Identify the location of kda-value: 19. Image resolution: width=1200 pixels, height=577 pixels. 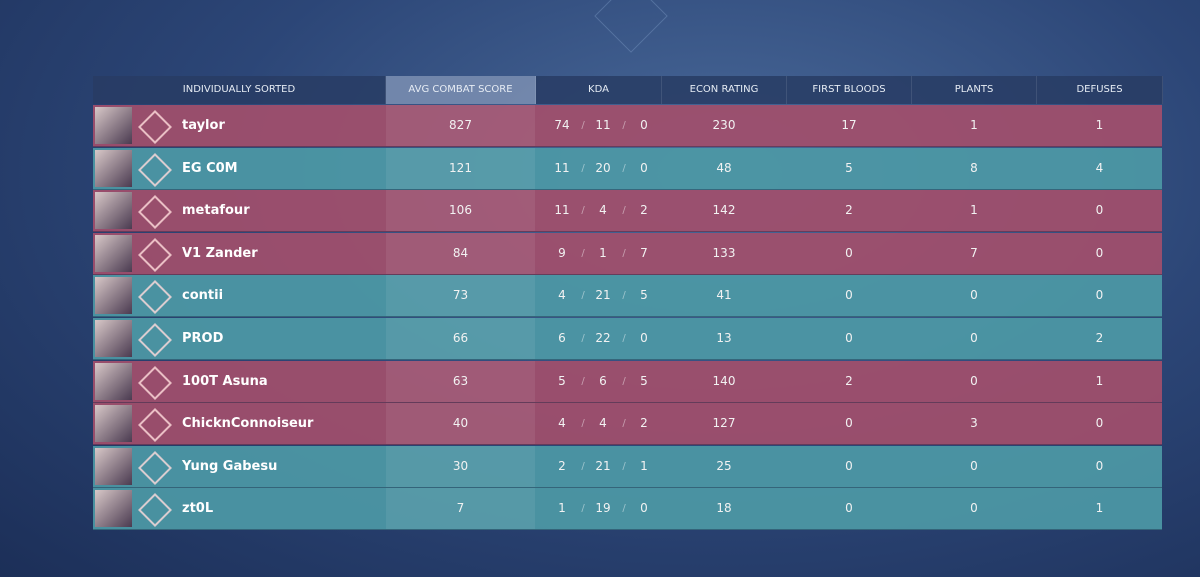
(603, 508).